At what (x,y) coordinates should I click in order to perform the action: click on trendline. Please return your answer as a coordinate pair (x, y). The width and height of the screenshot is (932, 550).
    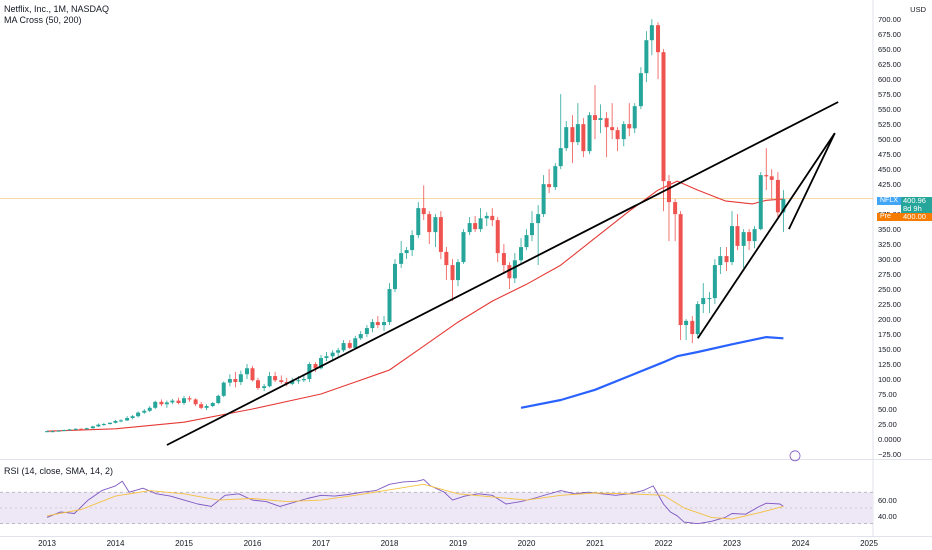
    Looking at the image, I should click on (766, 235).